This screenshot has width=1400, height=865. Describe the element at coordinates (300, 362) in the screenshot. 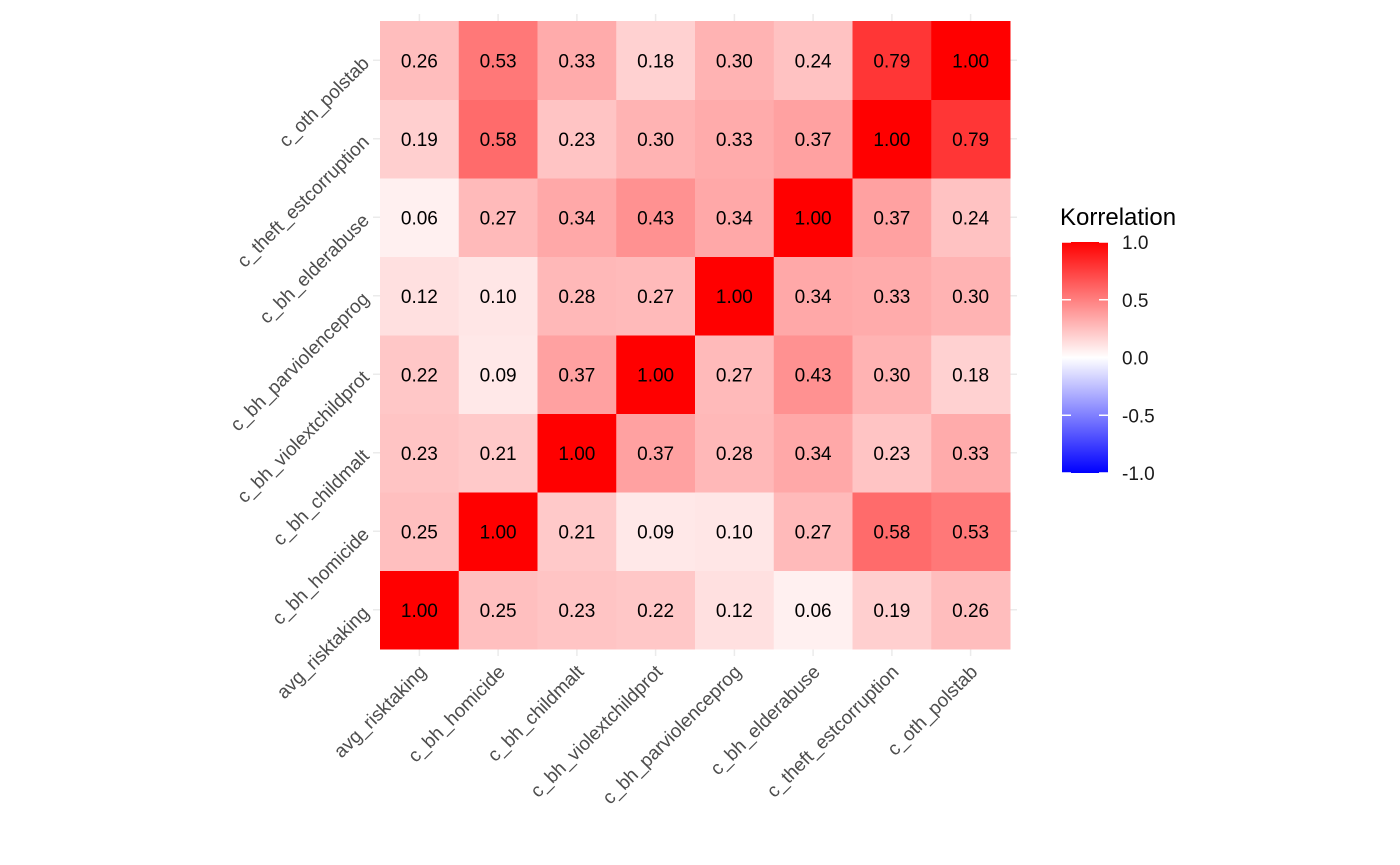

I see `y-axis-label: c_bh_parviolenceprog` at that location.